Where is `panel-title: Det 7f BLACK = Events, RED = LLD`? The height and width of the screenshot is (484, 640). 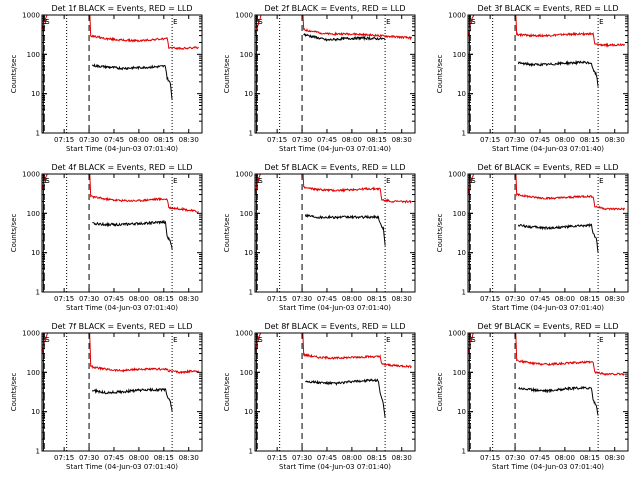
panel-title: Det 7f BLACK = Events, RED = LLD is located at coordinates (121, 326).